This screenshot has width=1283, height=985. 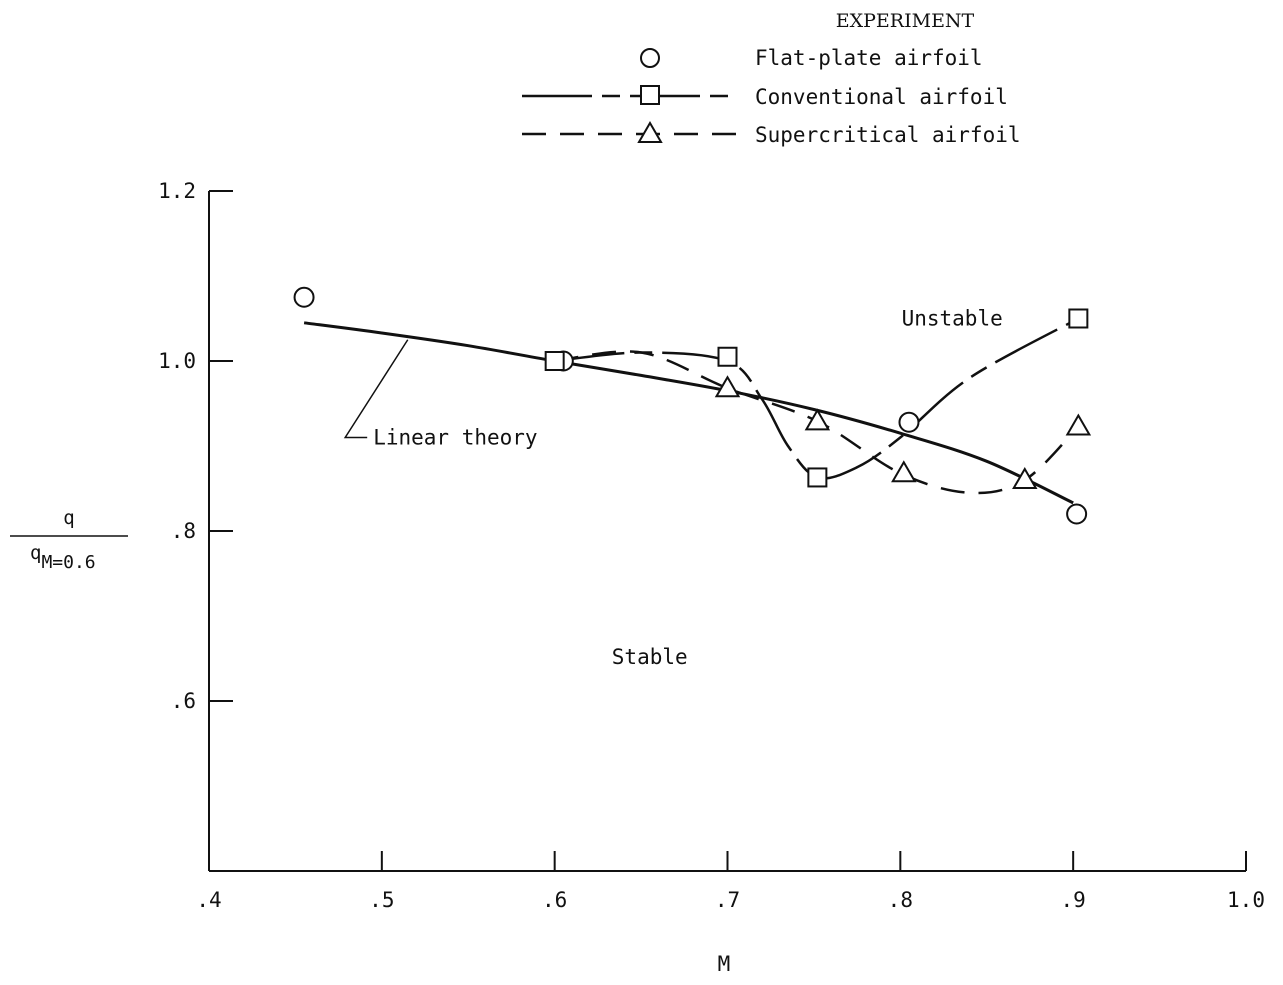 I want to click on y-tick-label: 1.0, so click(x=177, y=361).